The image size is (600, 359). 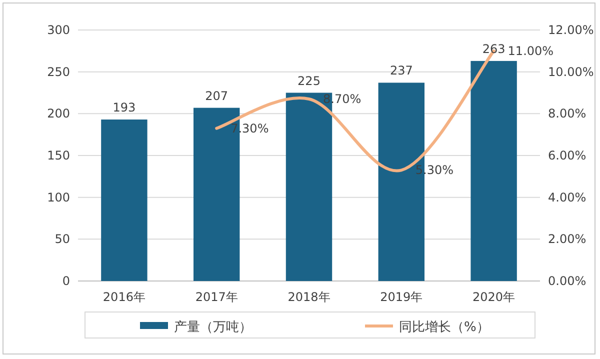 What do you see at coordinates (531, 51) in the screenshot?
I see `data-label: 11.00%` at bounding box center [531, 51].